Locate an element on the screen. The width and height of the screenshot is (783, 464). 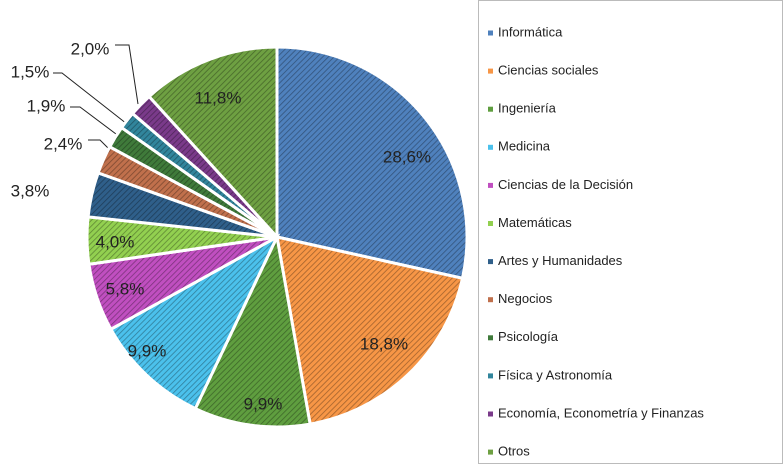
legend-label: Ingeniería is located at coordinates (527, 108).